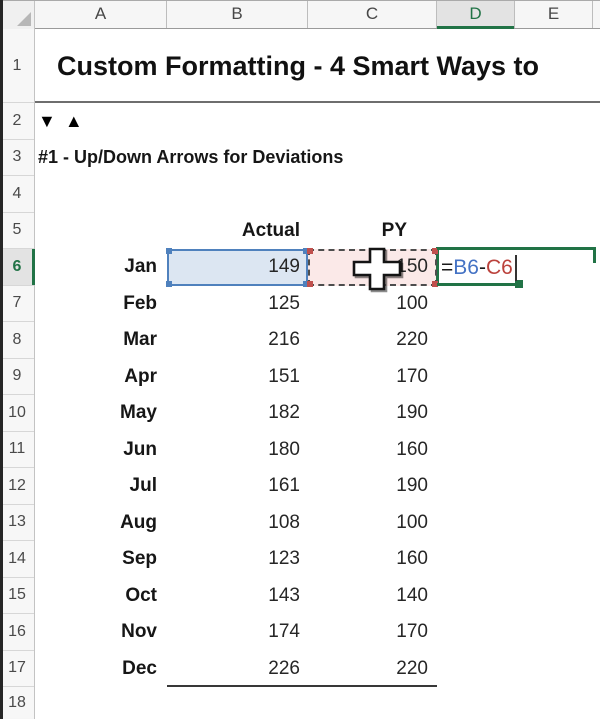  I want to click on column-header-a: A, so click(101, 14).